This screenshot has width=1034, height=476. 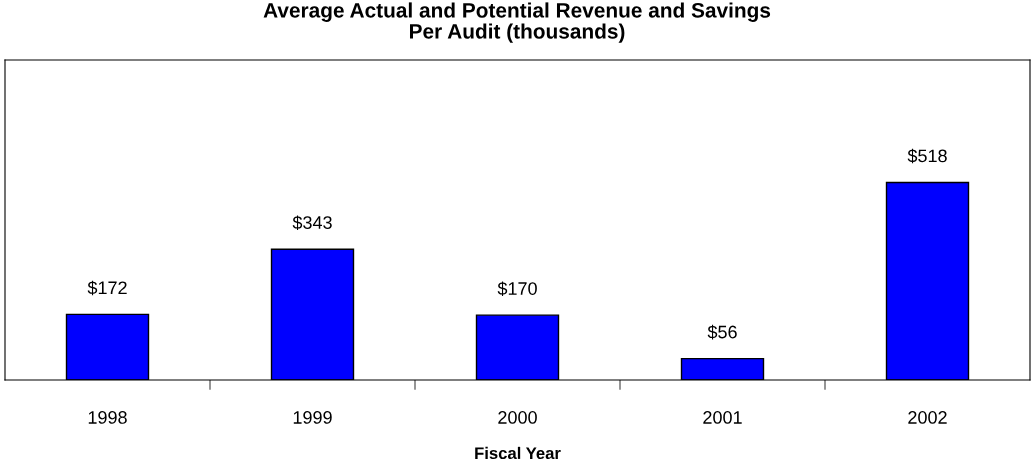 I want to click on x-tick-label: 2002, so click(x=927, y=417).